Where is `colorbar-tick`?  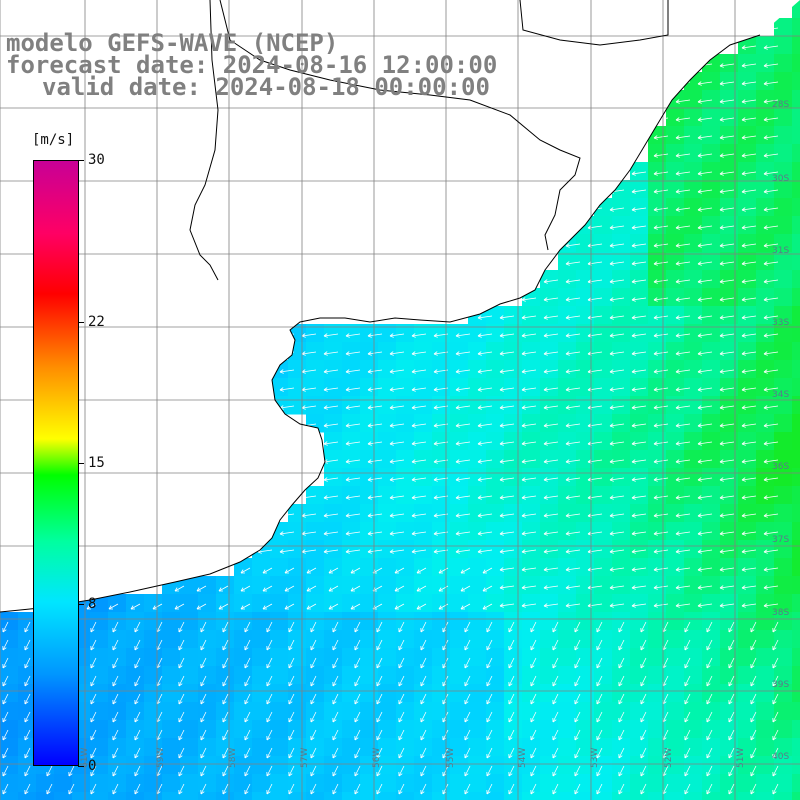
colorbar-tick is located at coordinates (81, 605).